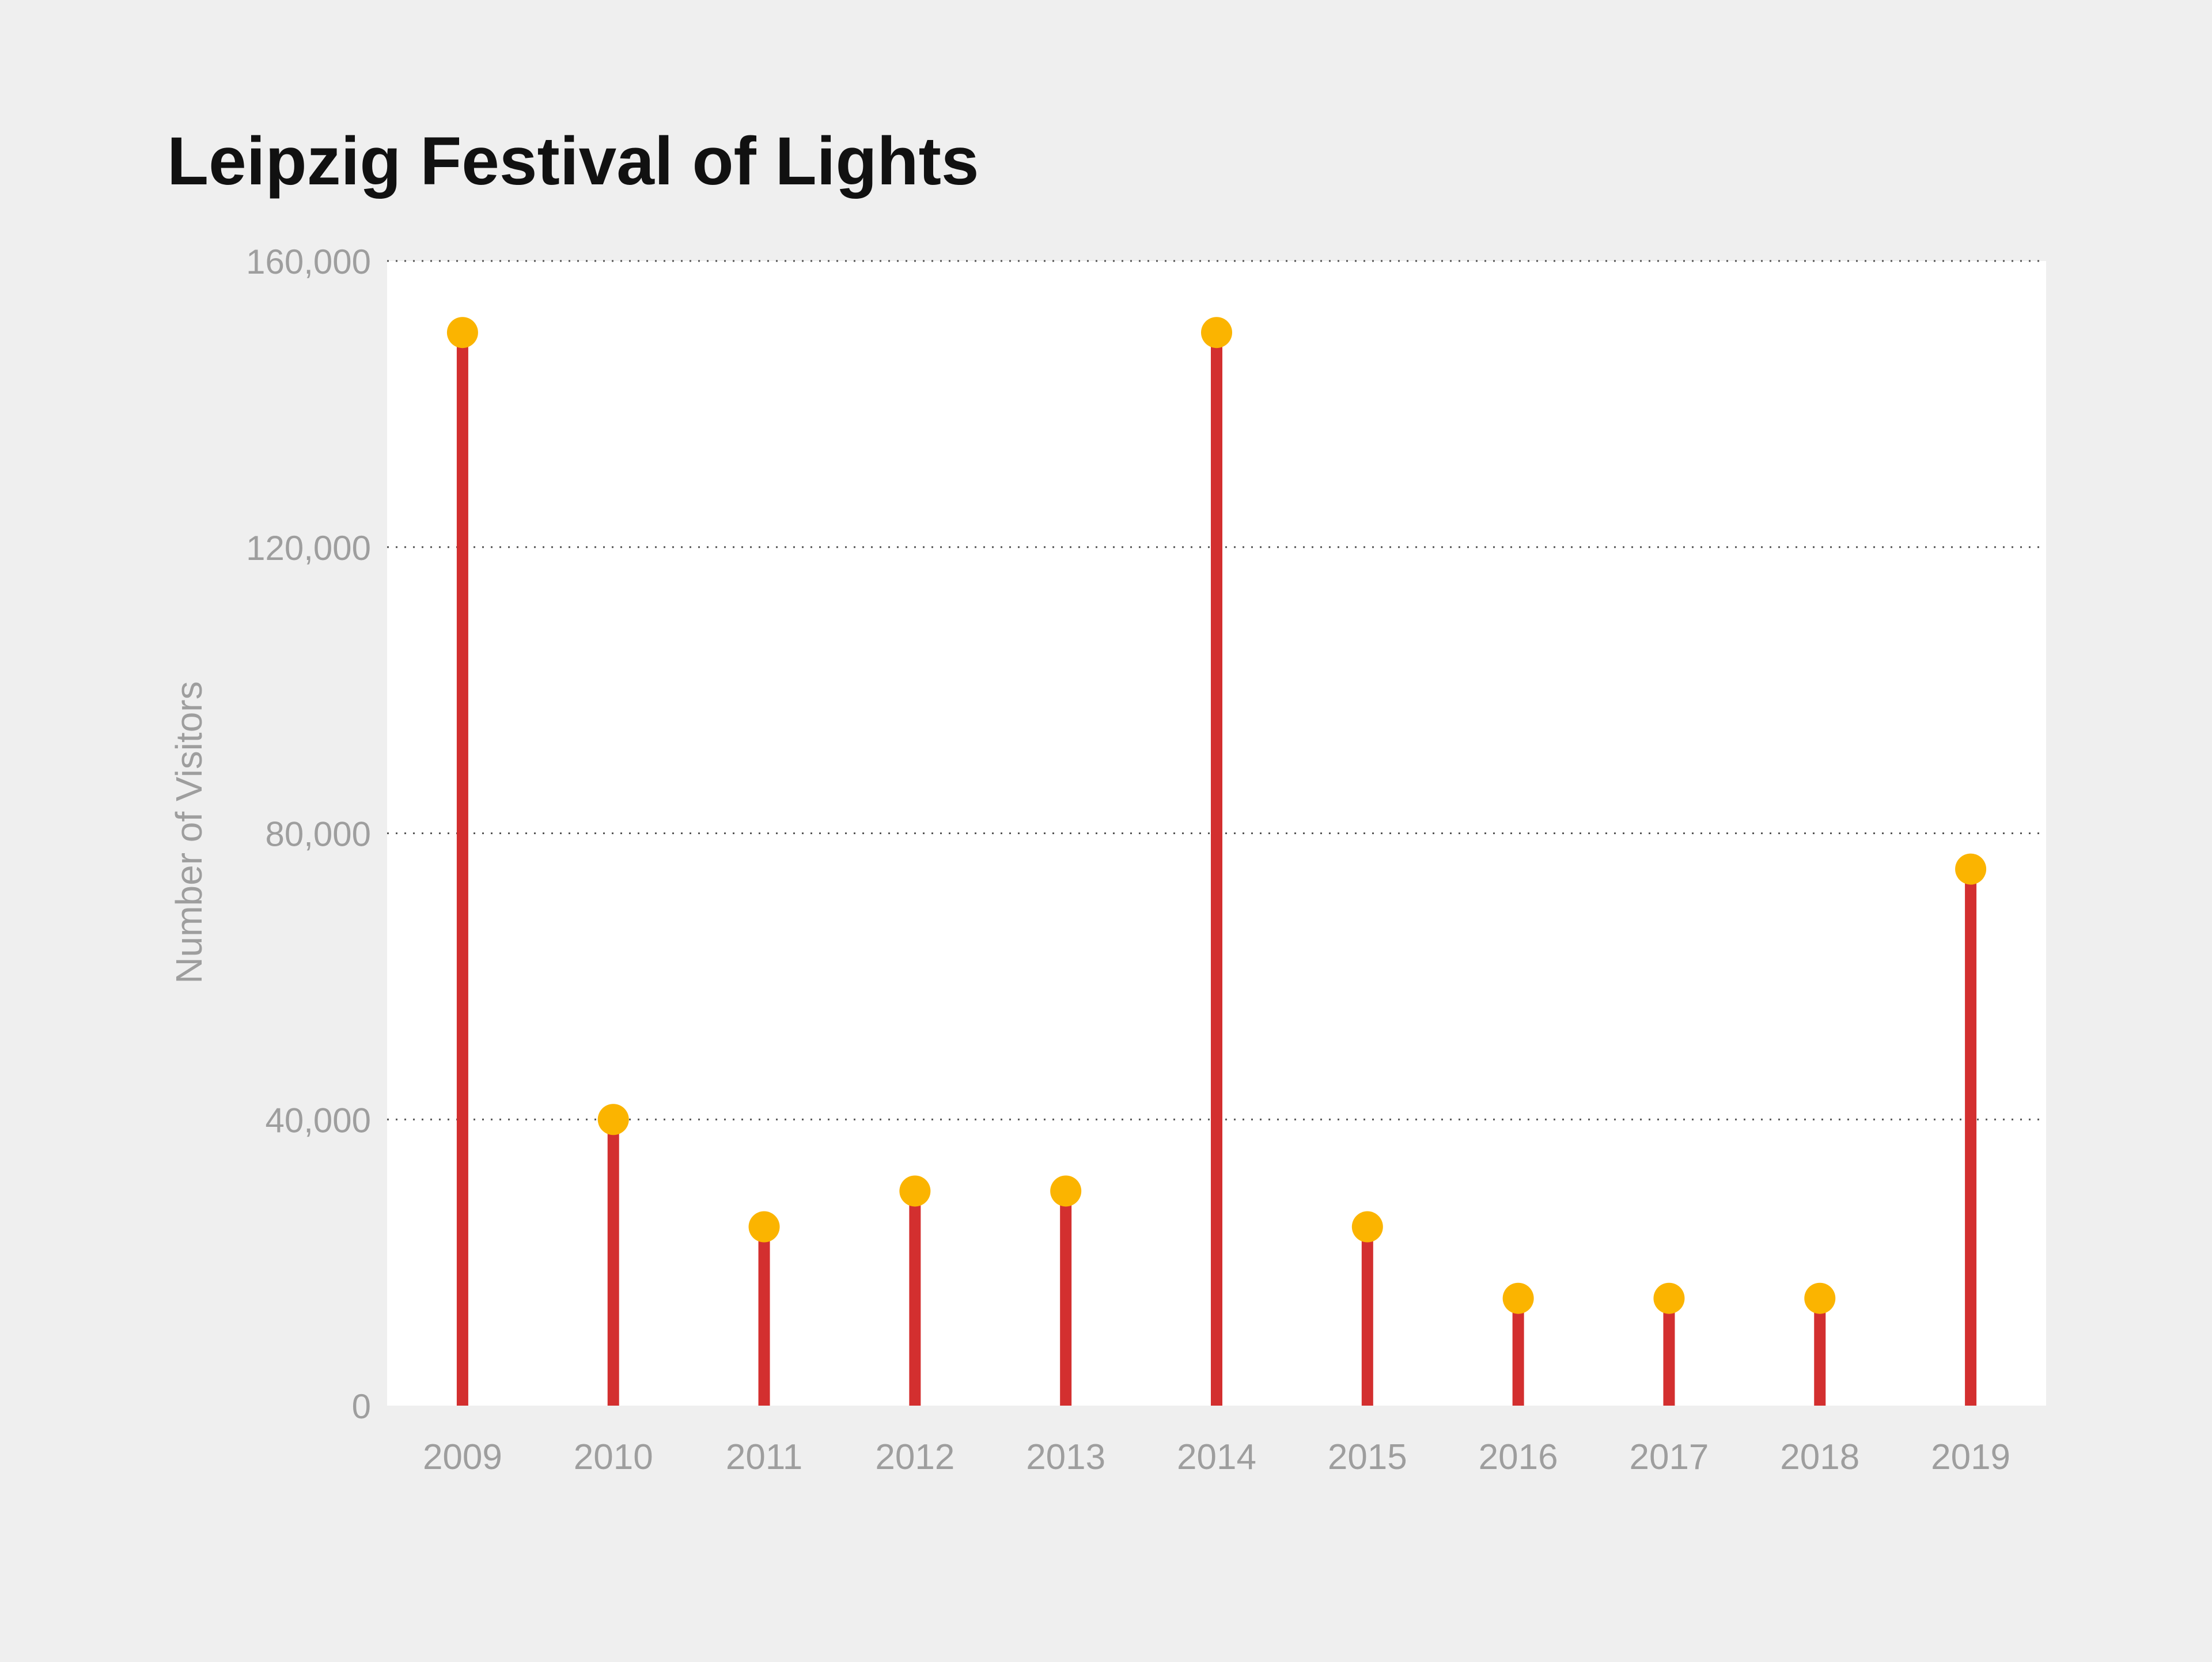  Describe the element at coordinates (308, 548) in the screenshot. I see `y-tick-label: 120,000` at that location.